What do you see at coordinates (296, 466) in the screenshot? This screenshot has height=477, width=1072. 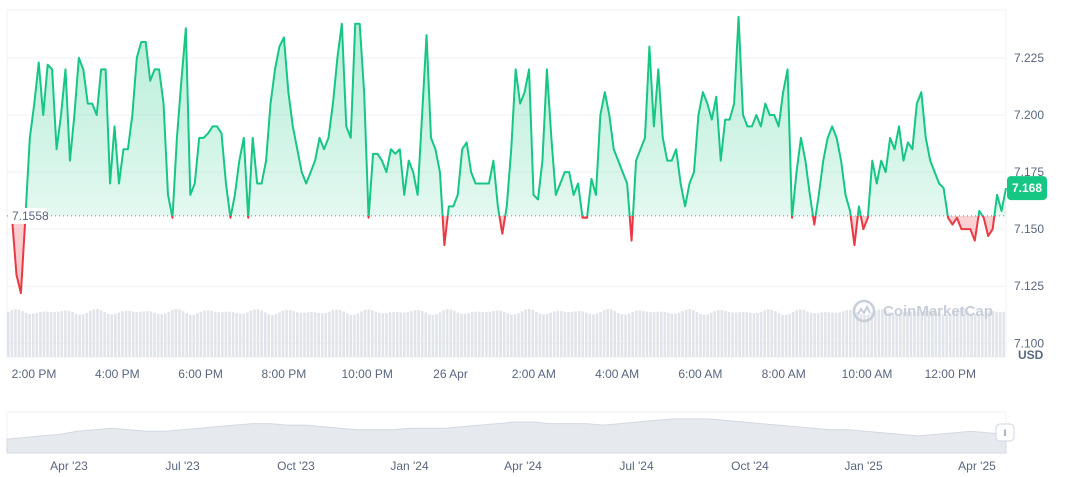 I see `overview-x-tick-label: Oct '23` at bounding box center [296, 466].